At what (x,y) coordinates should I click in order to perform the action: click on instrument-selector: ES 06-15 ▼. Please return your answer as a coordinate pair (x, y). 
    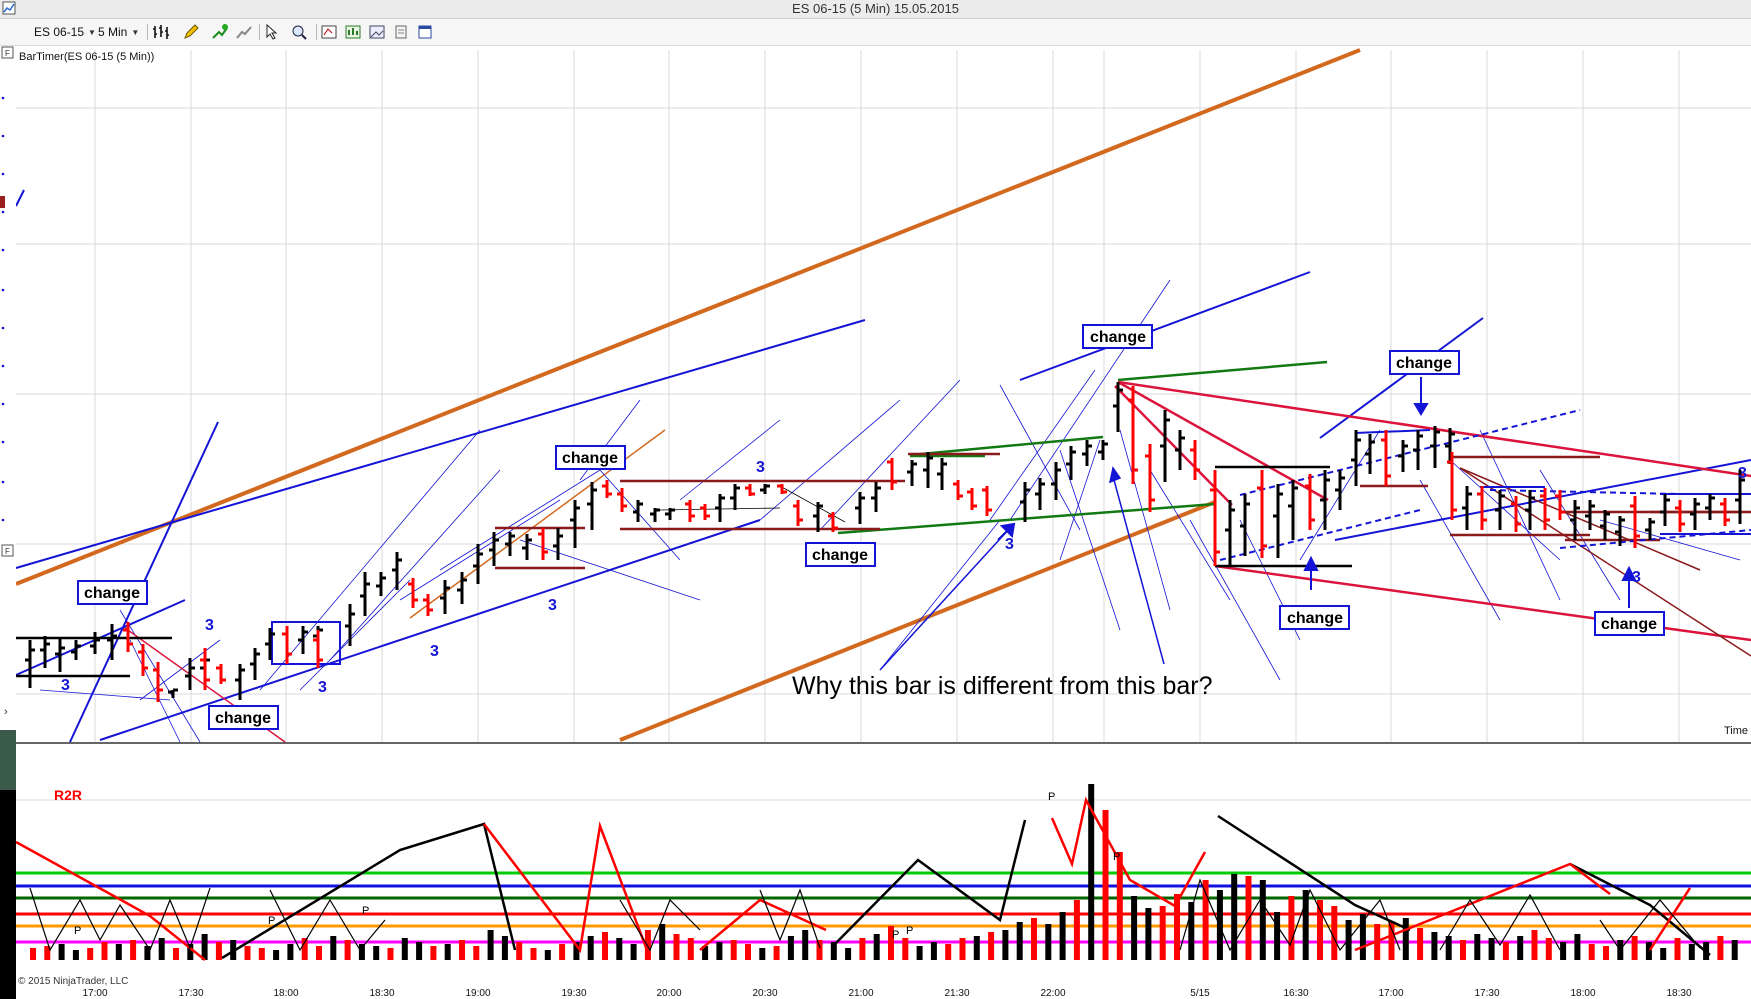
    Looking at the image, I should click on (65, 32).